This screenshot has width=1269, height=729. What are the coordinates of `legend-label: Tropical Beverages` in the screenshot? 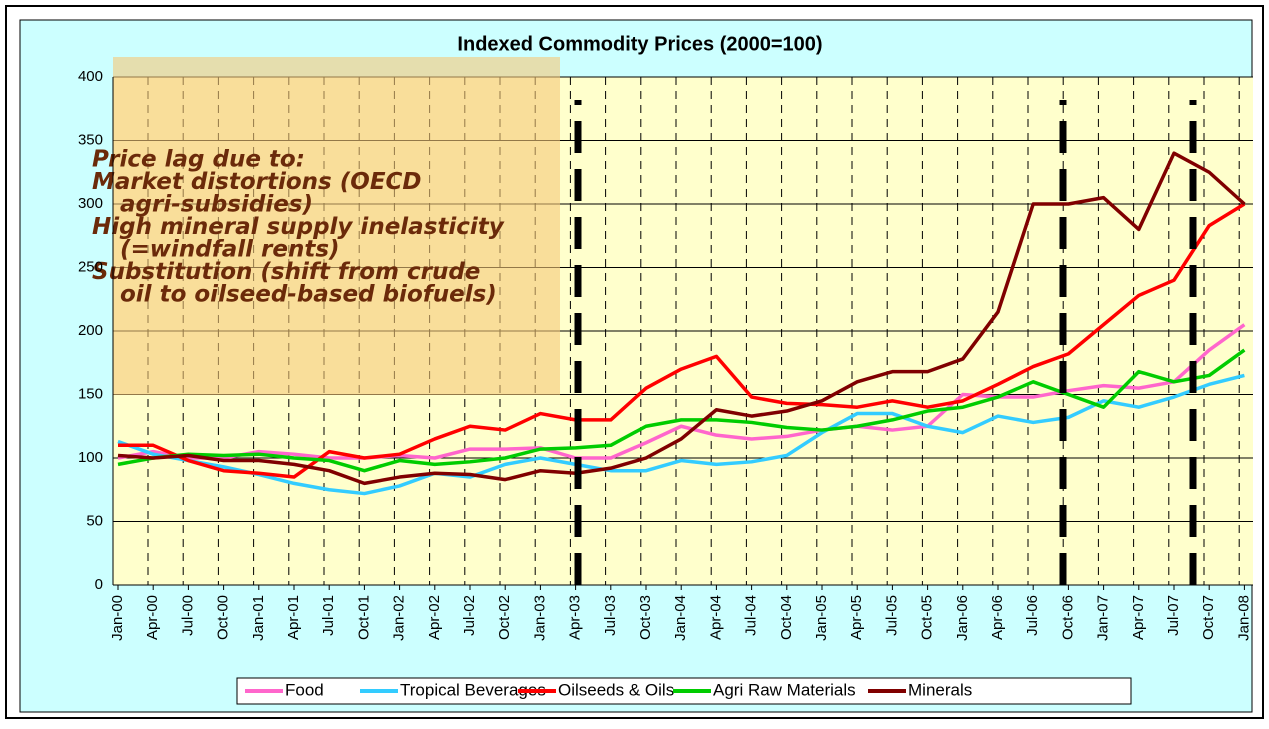 It's located at (473, 689).